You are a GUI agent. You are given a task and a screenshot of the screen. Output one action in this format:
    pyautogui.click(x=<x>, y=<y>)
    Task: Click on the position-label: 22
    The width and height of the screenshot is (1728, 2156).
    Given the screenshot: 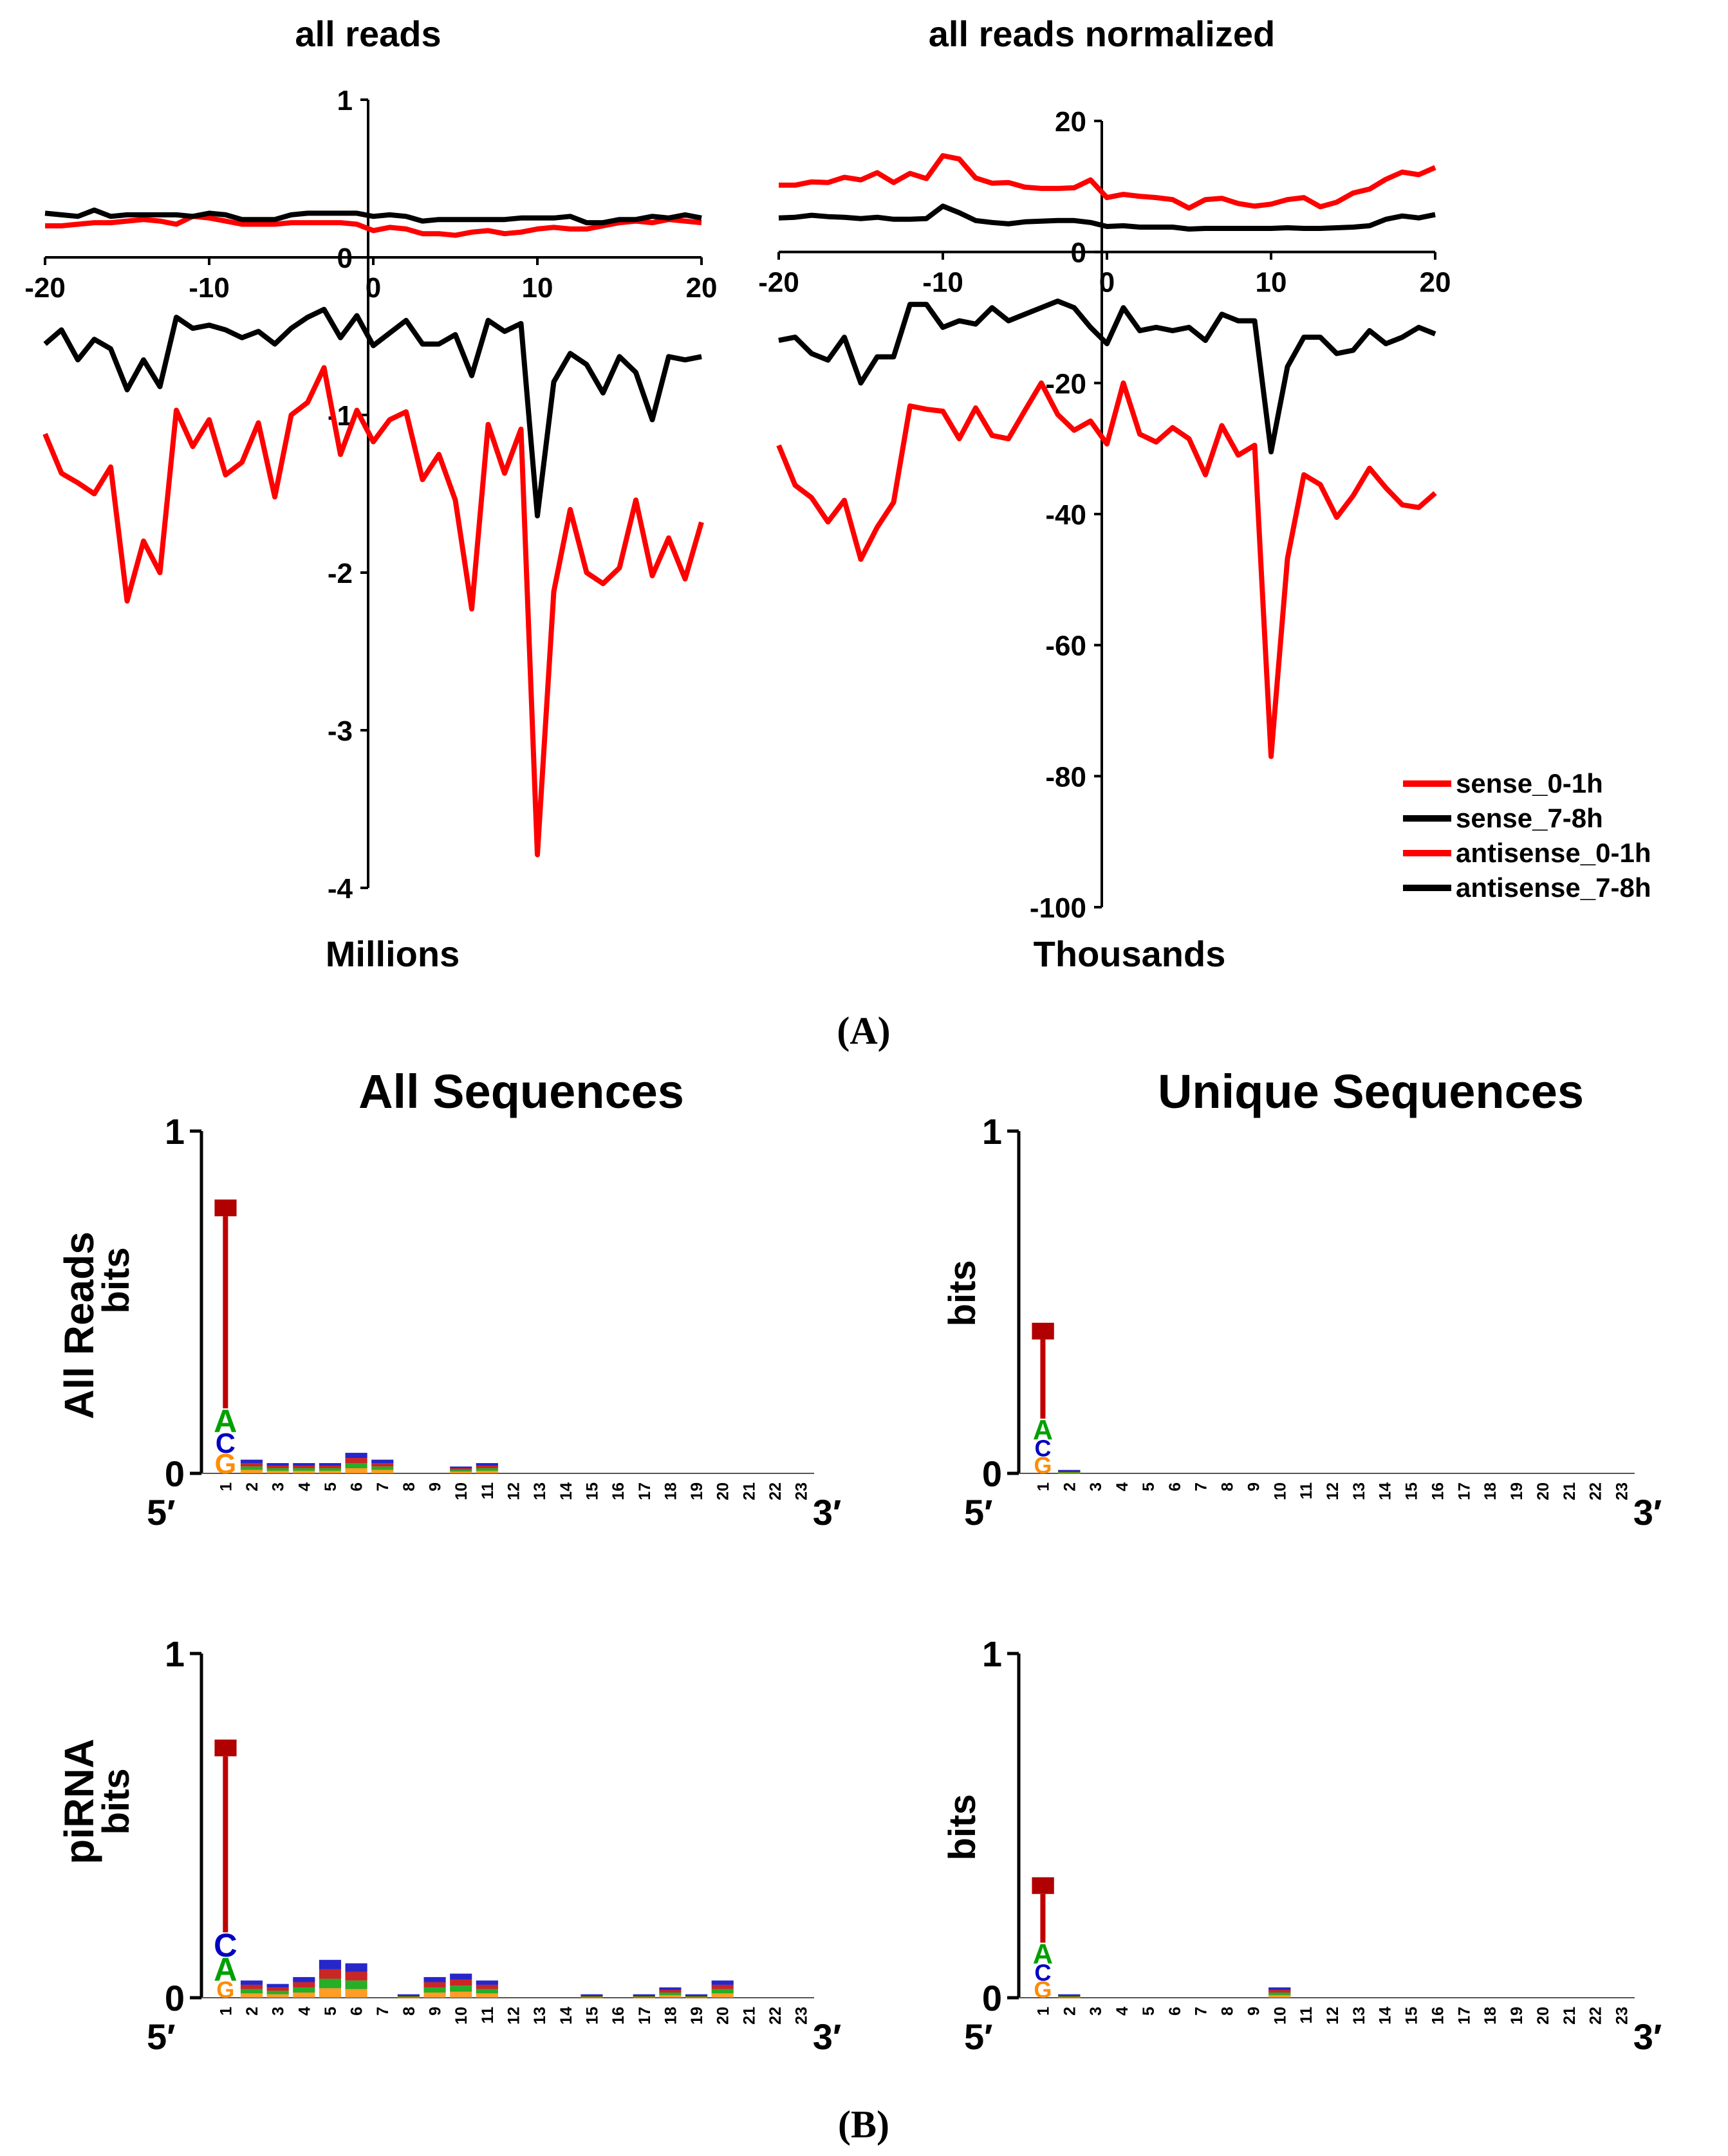 What is the action you would take?
    pyautogui.click(x=775, y=1491)
    